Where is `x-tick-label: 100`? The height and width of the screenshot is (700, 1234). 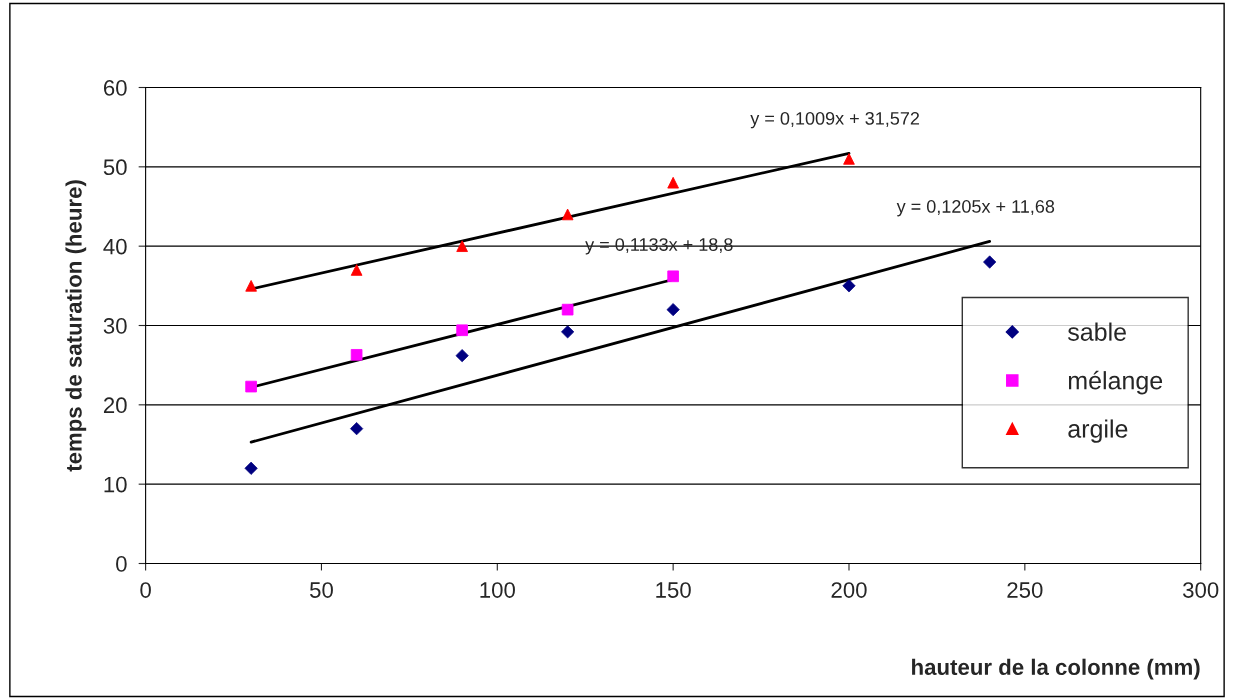 x-tick-label: 100 is located at coordinates (497, 590).